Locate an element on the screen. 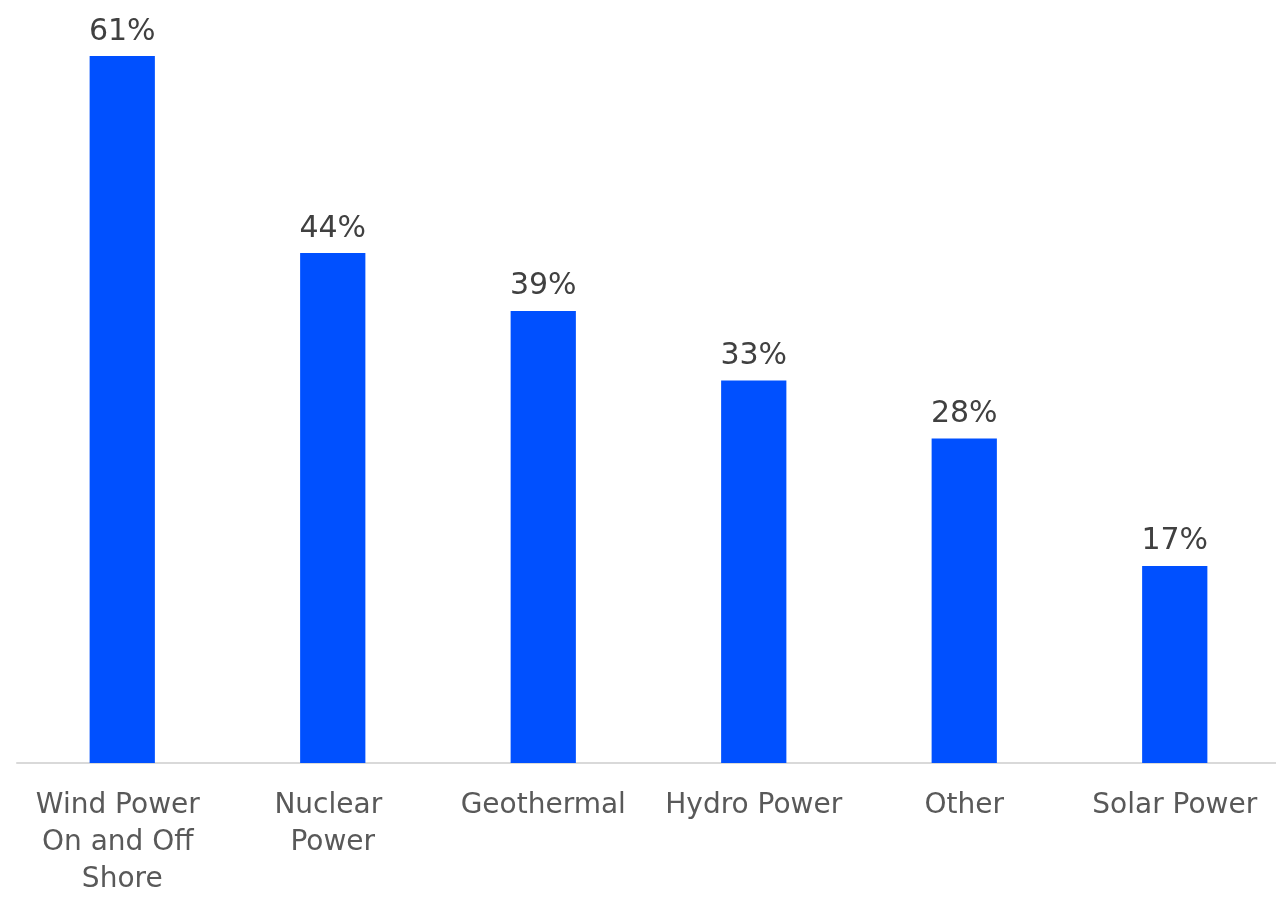  x-tick-label: Other is located at coordinates (964, 803).